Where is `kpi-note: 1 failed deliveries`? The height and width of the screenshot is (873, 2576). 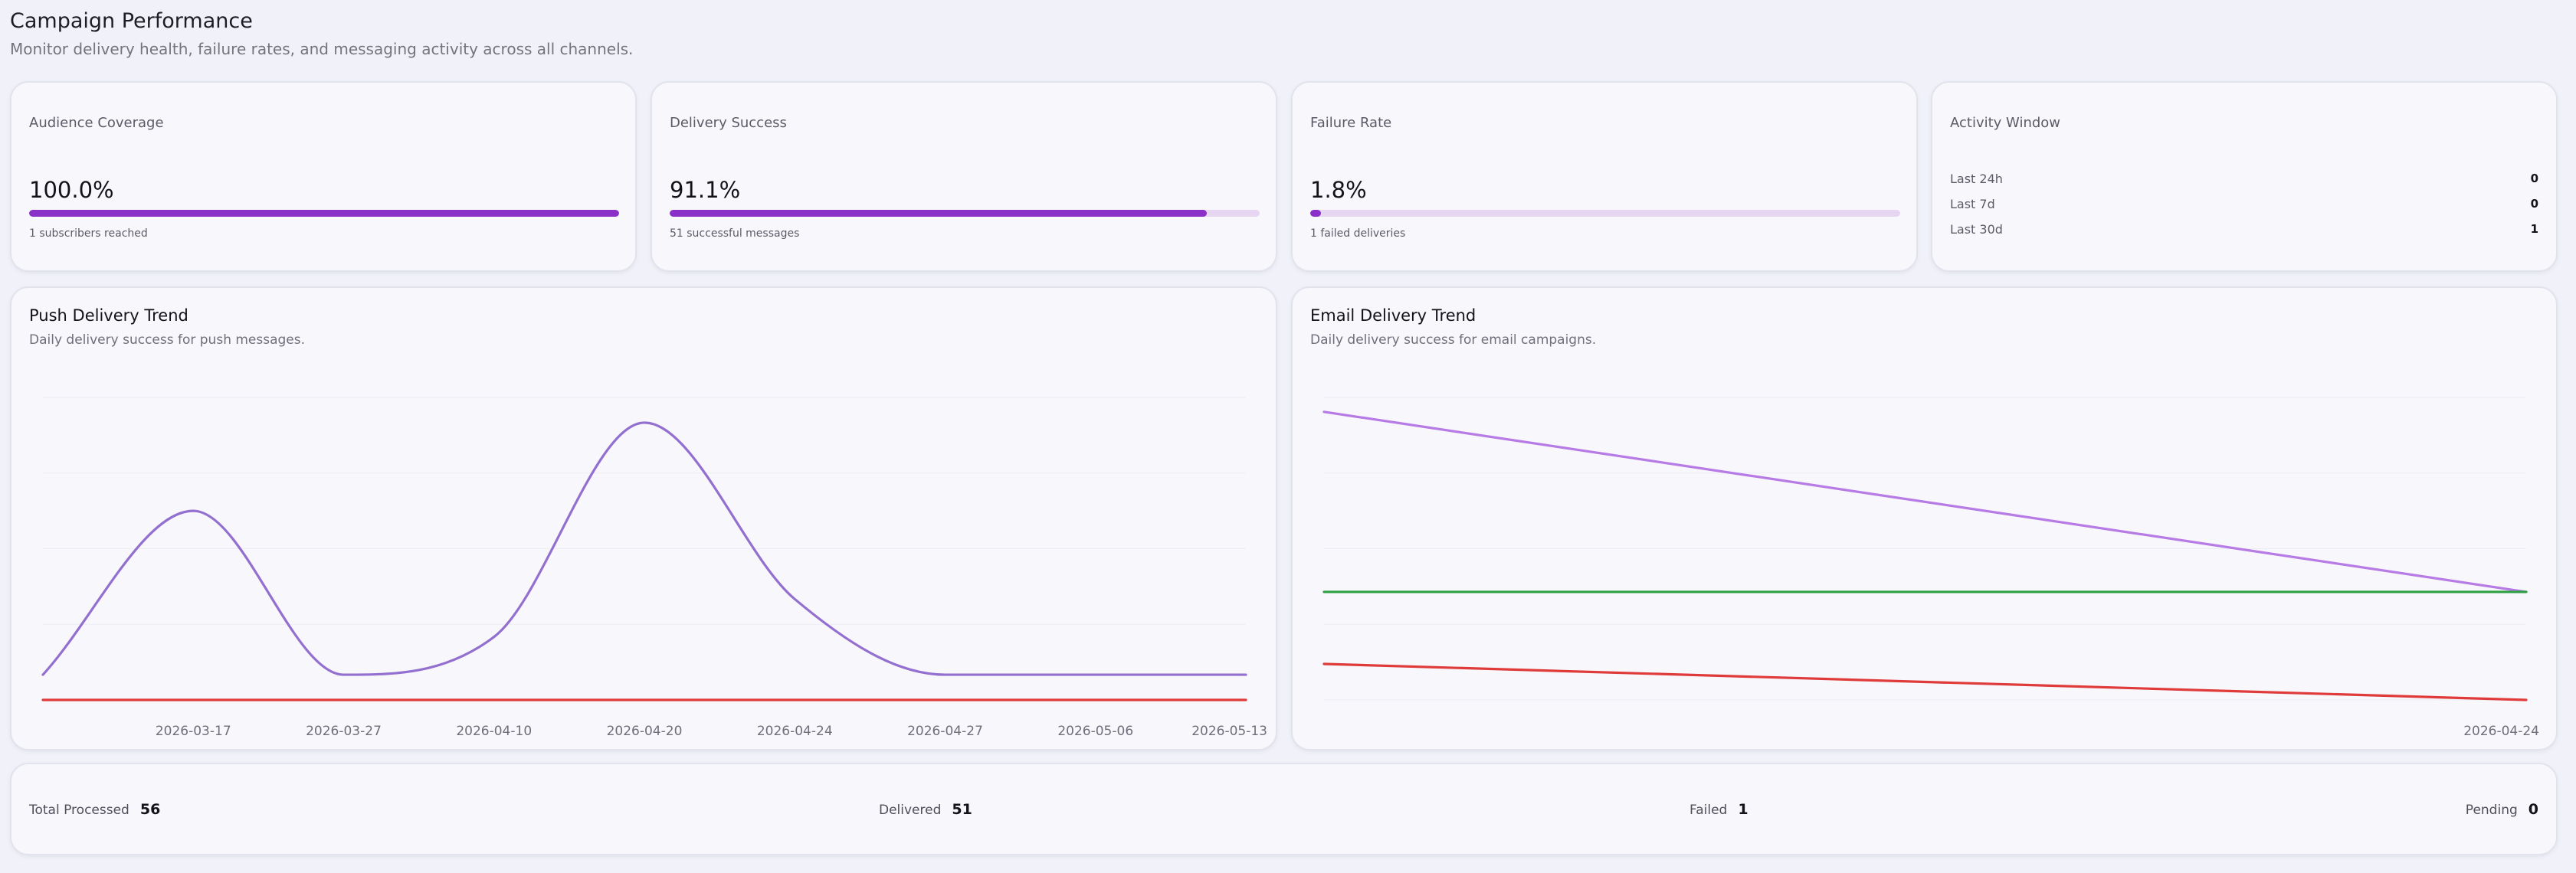 kpi-note: 1 failed deliveries is located at coordinates (1358, 233).